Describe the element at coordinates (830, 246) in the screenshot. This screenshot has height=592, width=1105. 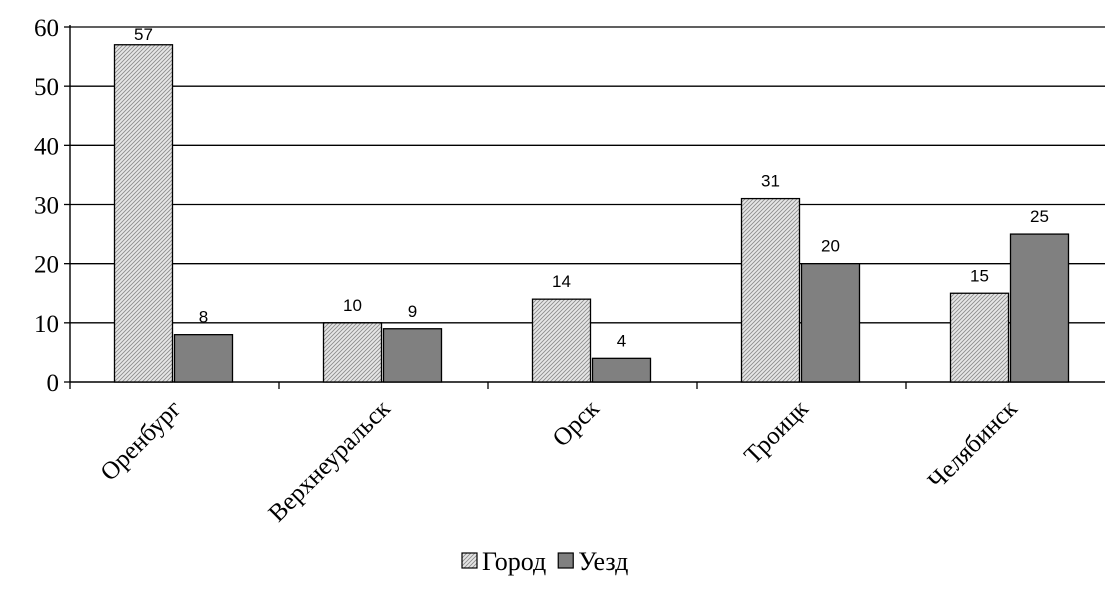
I see `data-label: 20` at that location.